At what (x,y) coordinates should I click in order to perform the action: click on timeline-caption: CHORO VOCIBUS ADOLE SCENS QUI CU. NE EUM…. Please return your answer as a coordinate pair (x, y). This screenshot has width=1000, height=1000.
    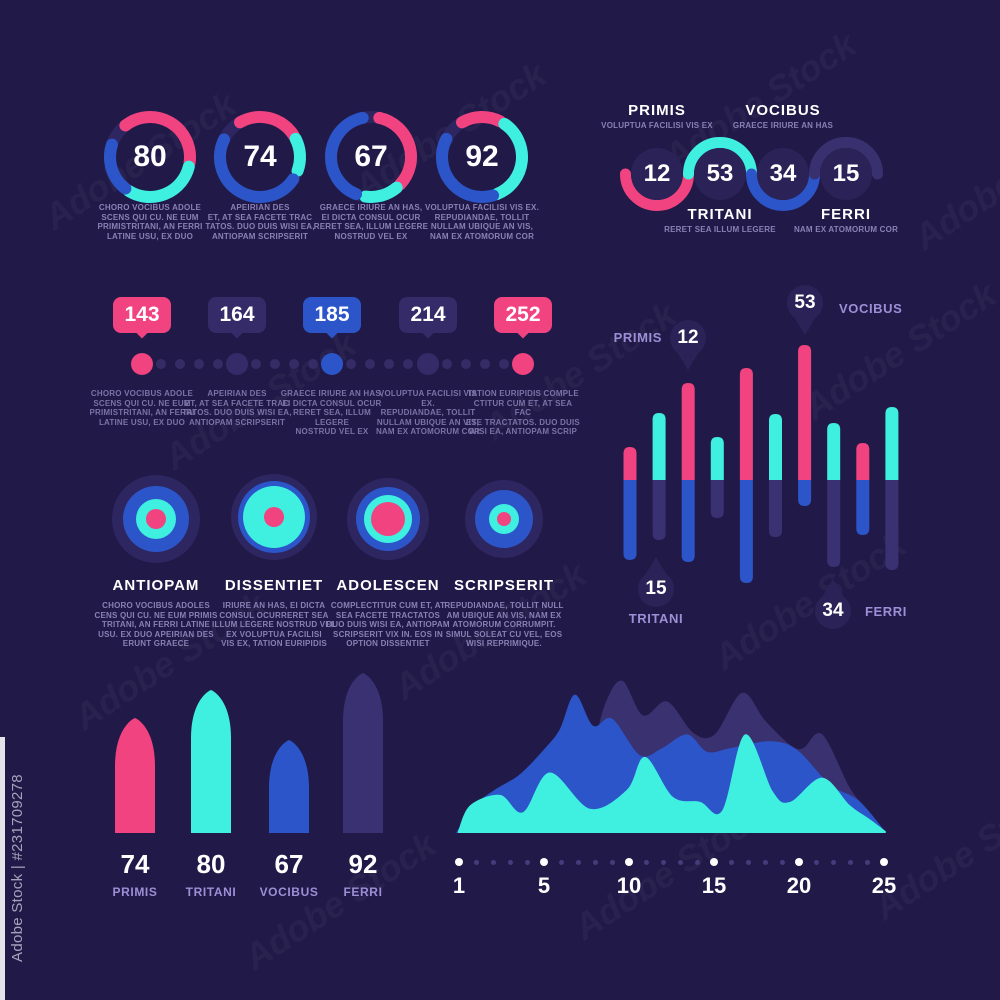
    Looking at the image, I should click on (142, 408).